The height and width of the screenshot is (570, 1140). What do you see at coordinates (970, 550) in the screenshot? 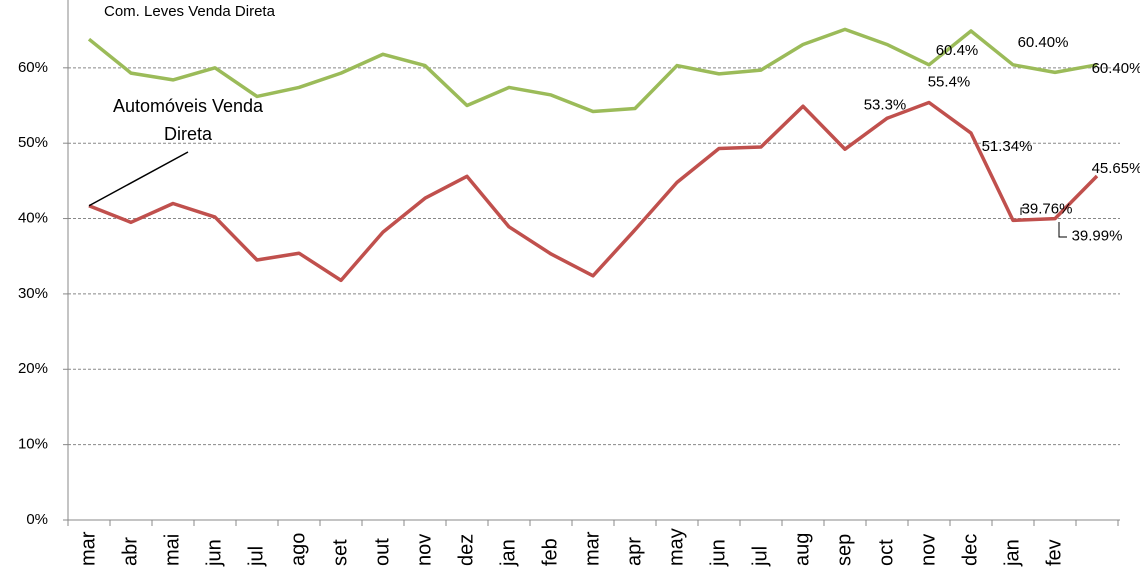
I see `x-tick-label: dec` at bounding box center [970, 550].